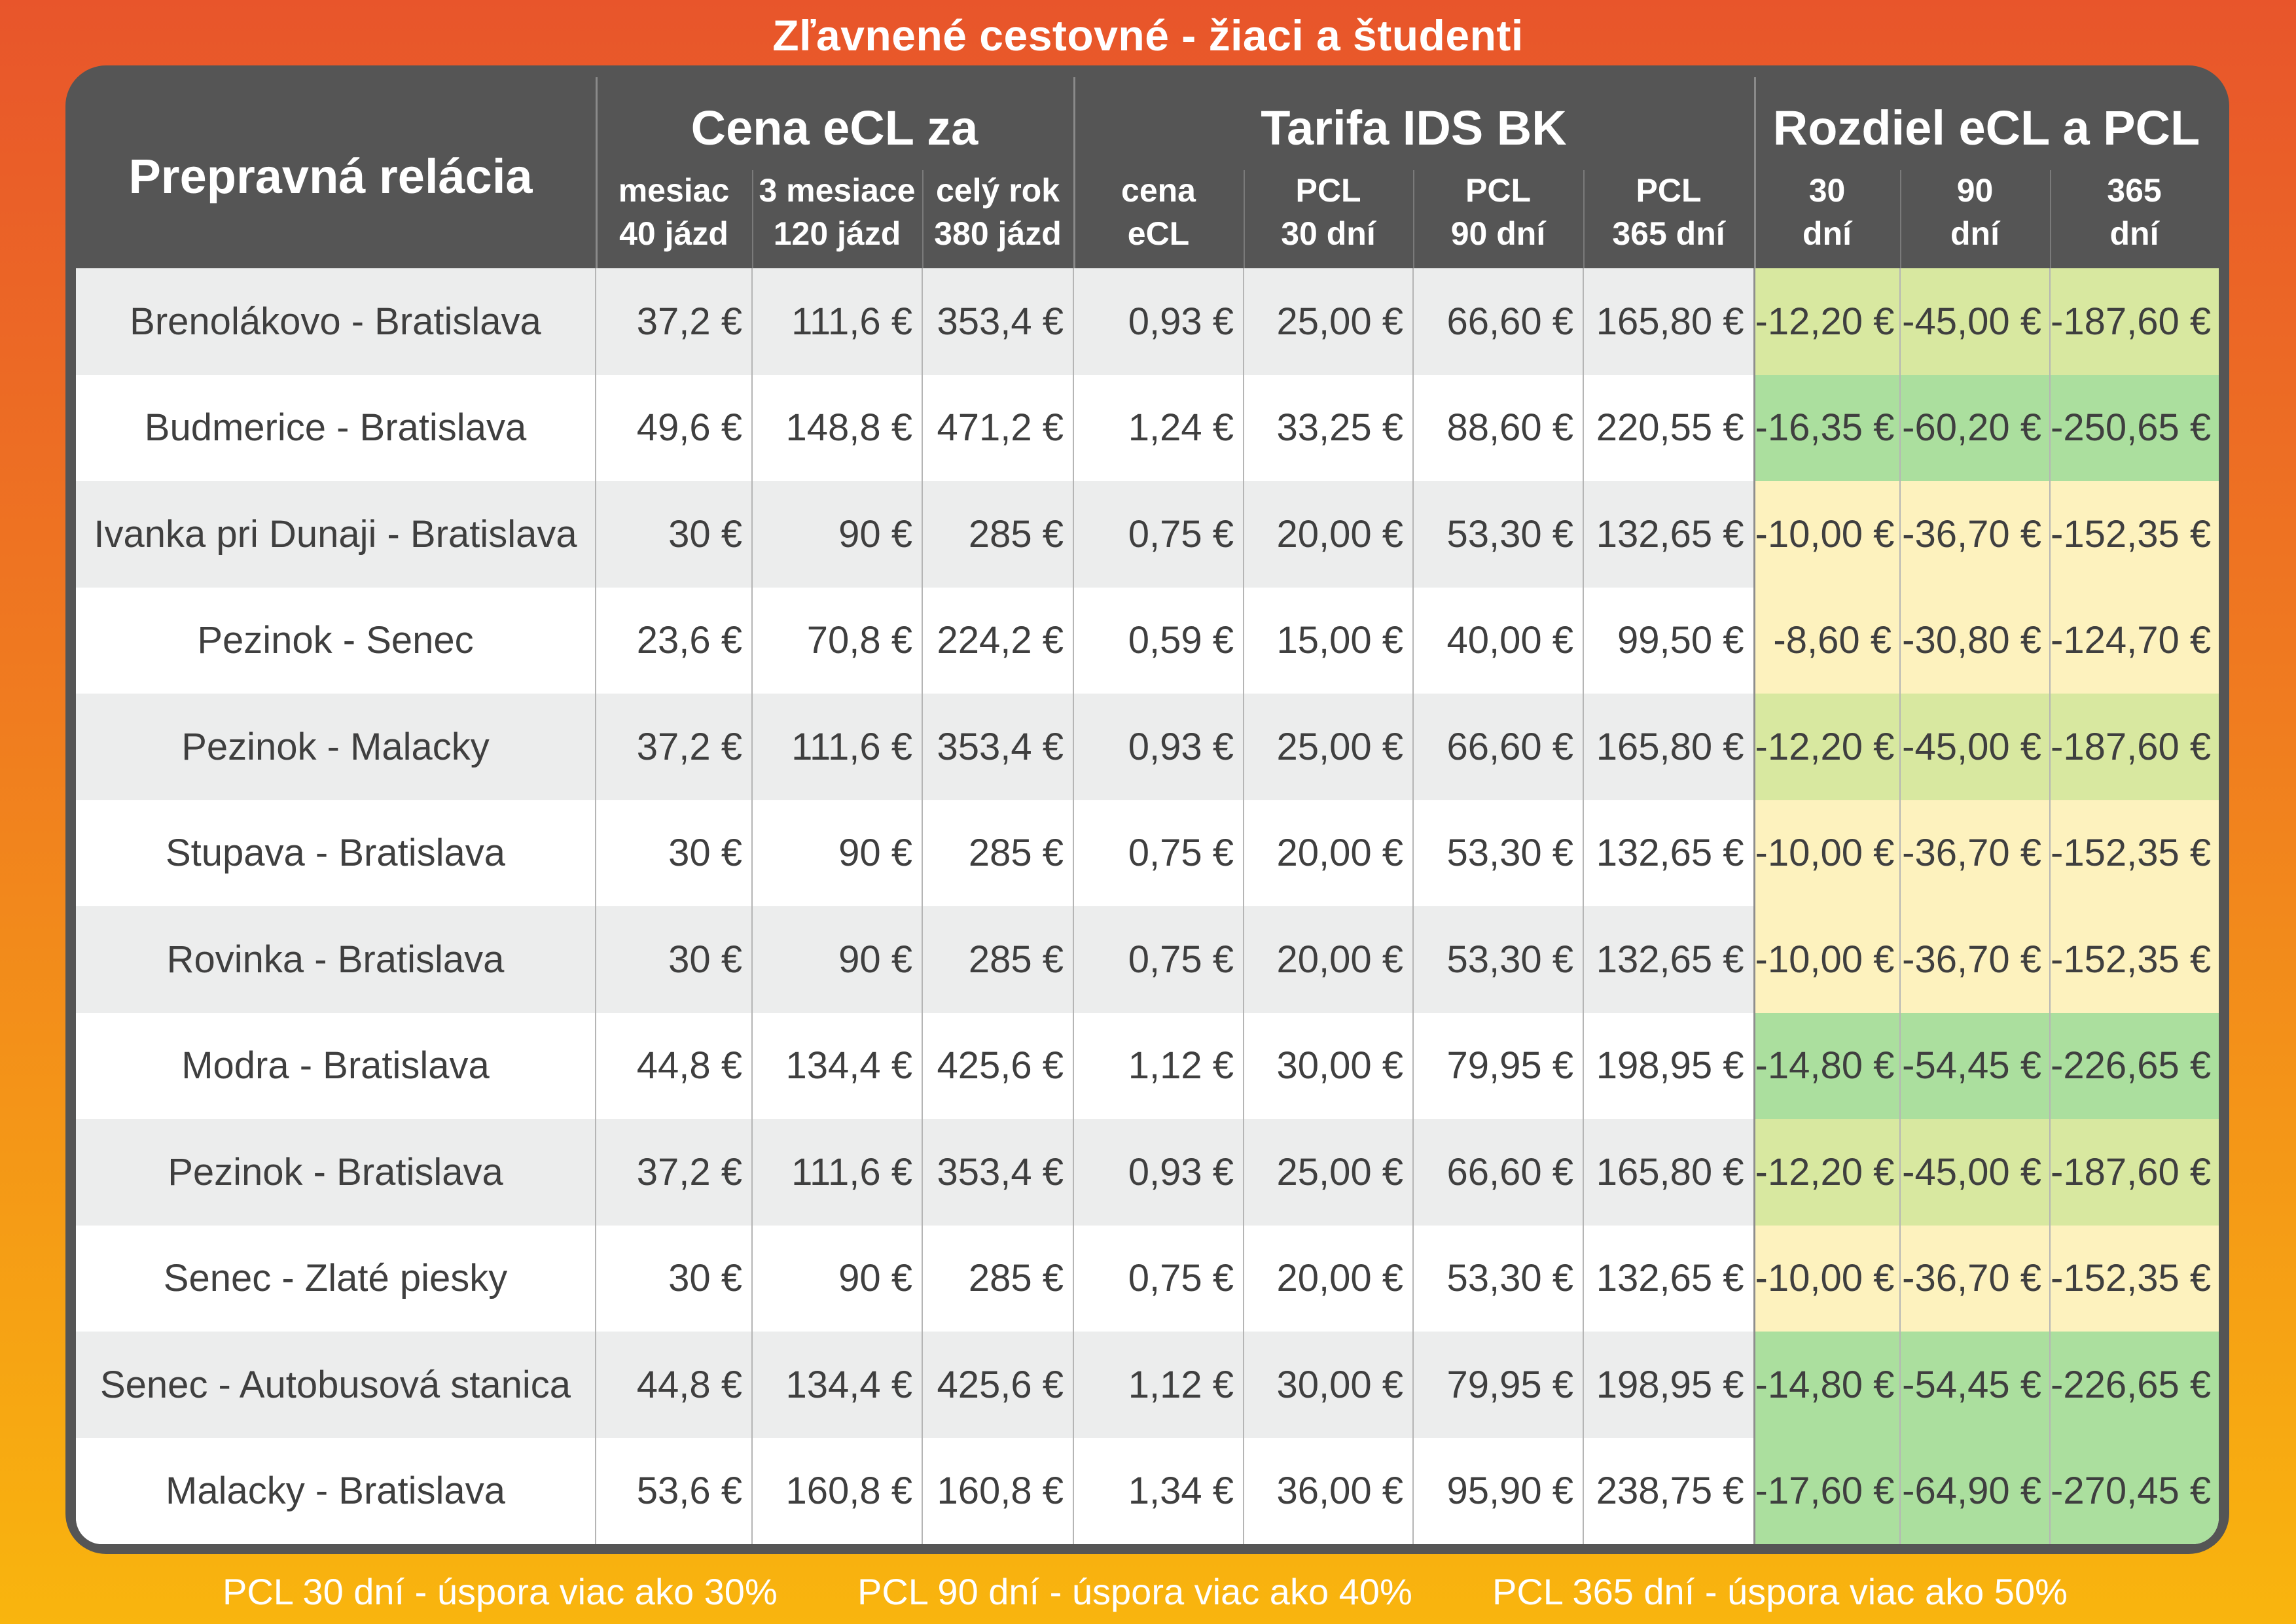  Describe the element at coordinates (837, 212) in the screenshot. I see `sub-header-1: 3 mesiace 120 jázd` at that location.